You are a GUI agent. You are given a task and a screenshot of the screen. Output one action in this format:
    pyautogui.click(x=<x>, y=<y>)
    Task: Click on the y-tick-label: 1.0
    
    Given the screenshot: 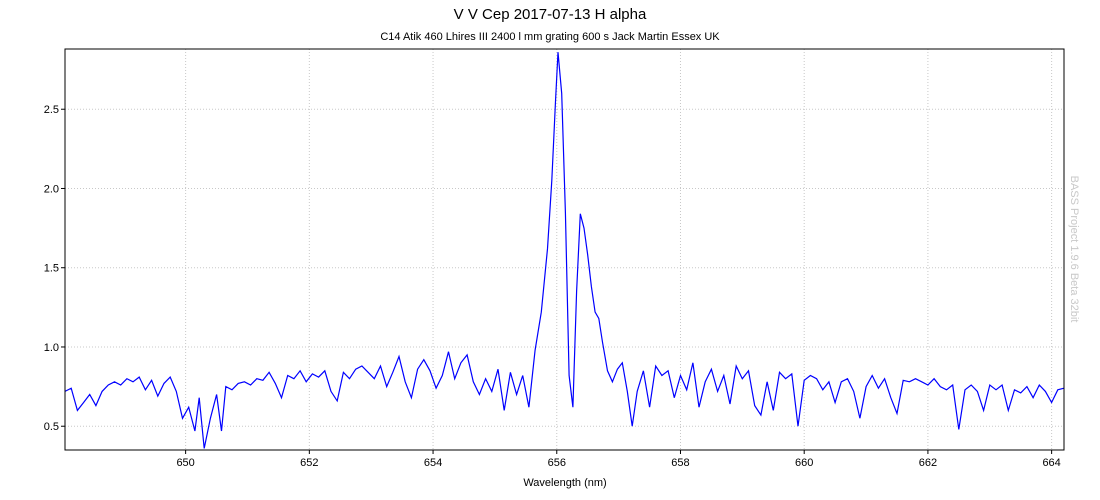 What is the action you would take?
    pyautogui.click(x=51, y=348)
    